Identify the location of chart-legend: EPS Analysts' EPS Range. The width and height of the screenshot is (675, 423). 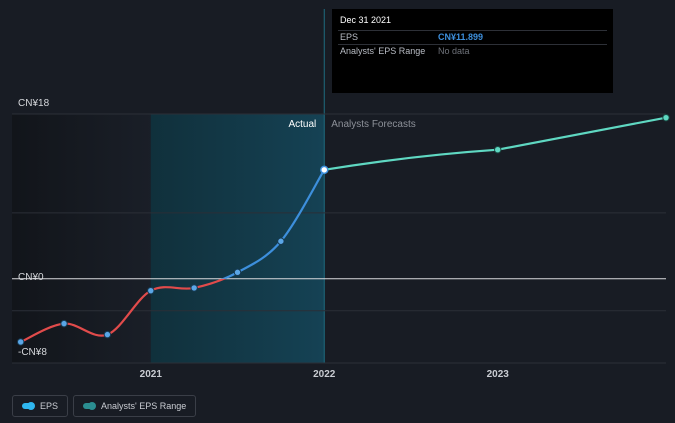
(104, 406).